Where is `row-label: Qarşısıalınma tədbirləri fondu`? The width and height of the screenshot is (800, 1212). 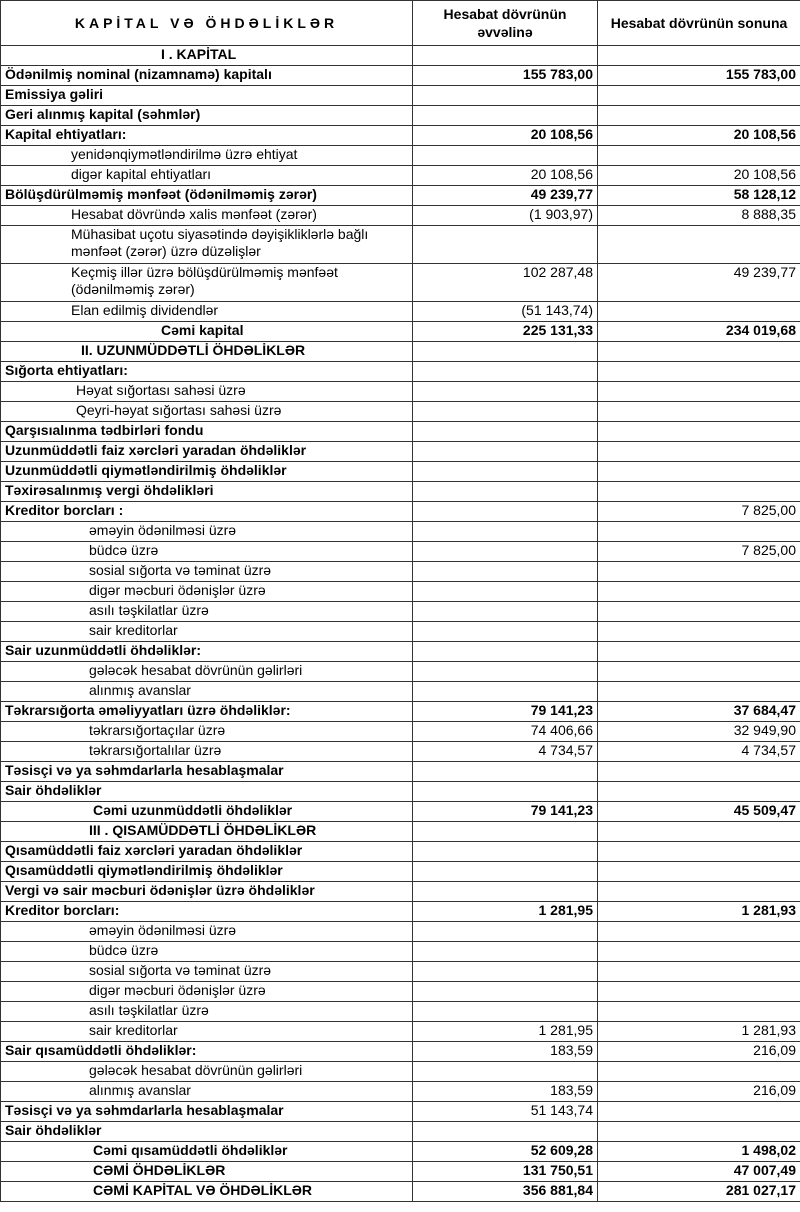
row-label: Qarşısıalınma tədbirləri fondu is located at coordinates (206, 431).